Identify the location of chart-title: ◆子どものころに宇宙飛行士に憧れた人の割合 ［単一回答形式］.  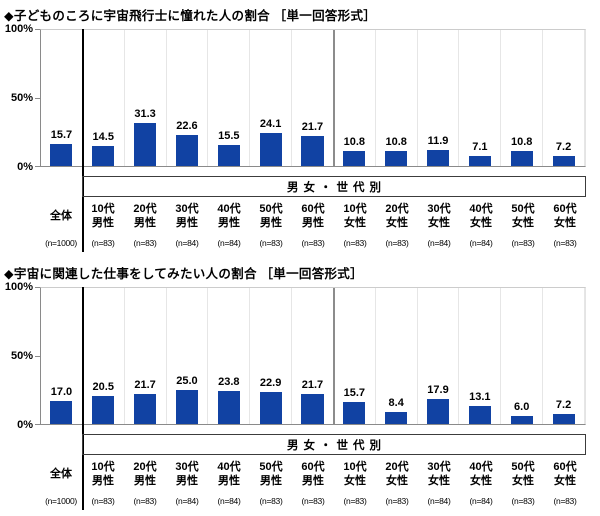
(190, 16).